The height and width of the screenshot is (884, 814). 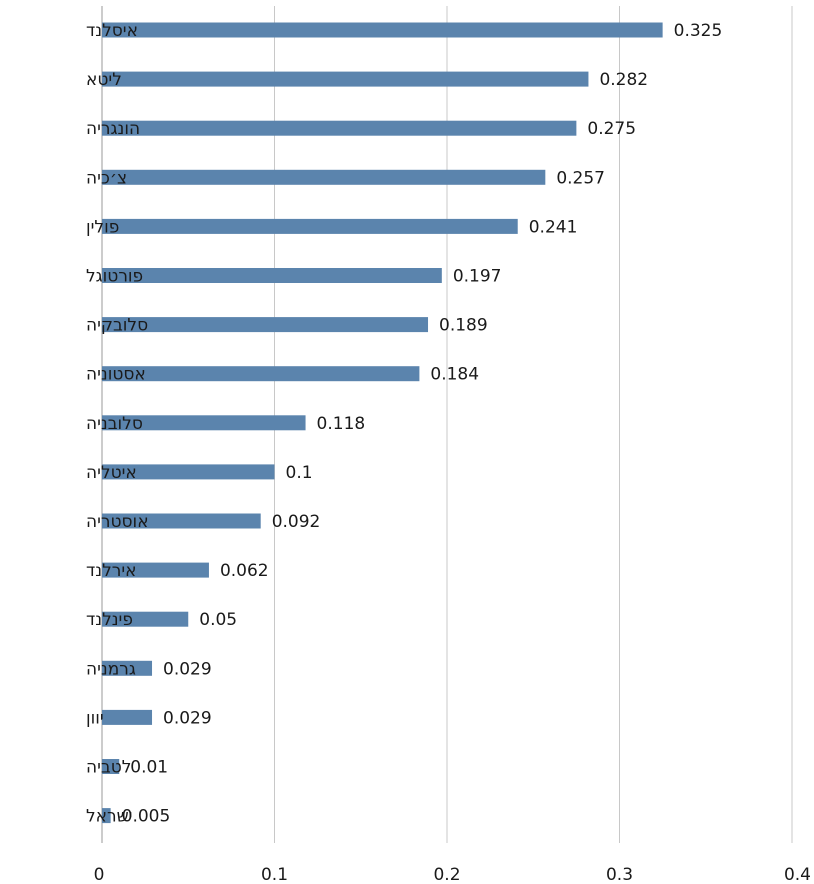 I want to click on x-tick-label: 0.1, so click(x=274, y=874).